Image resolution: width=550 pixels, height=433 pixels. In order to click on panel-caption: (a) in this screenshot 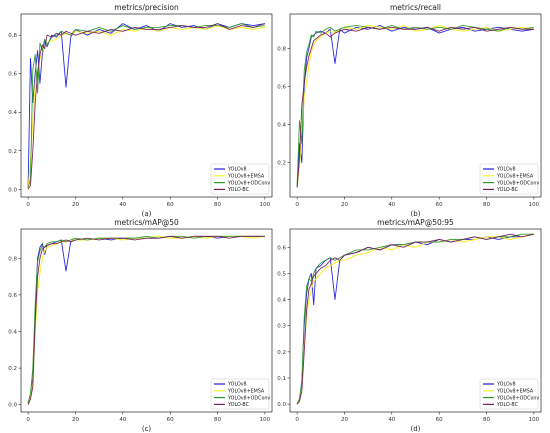, I will do `click(147, 214)`.